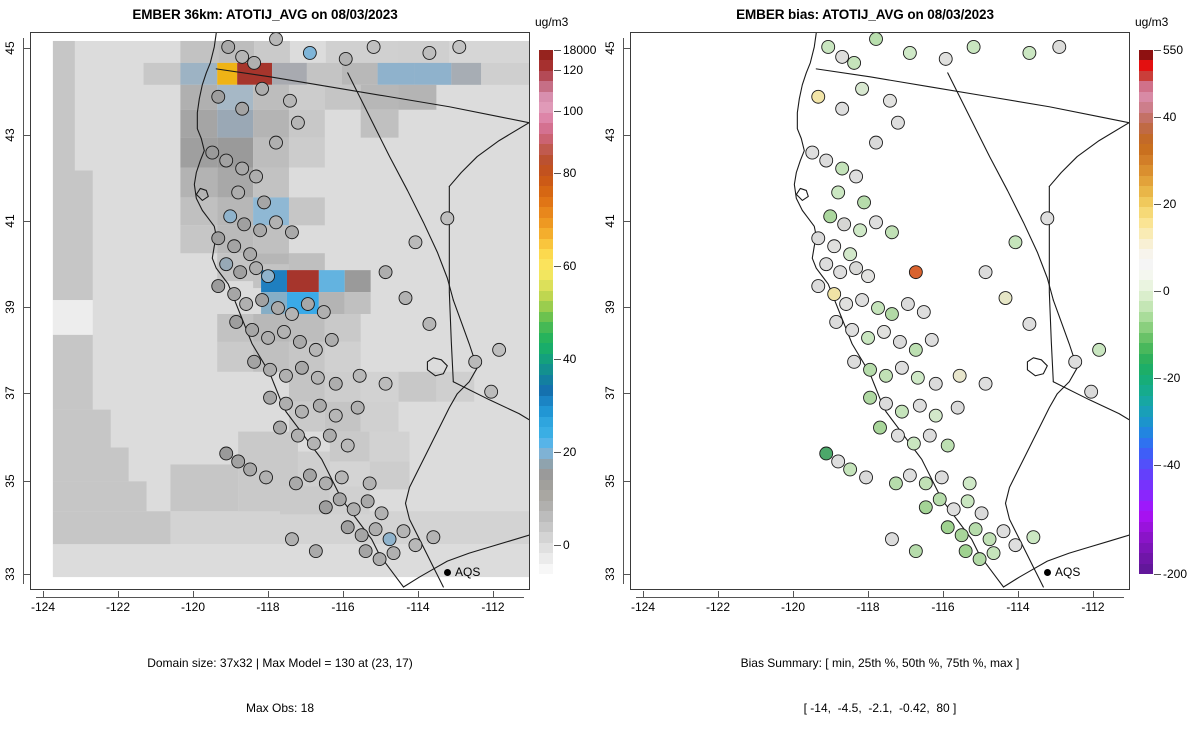  I want to click on x-tick-m118, so click(868, 594).